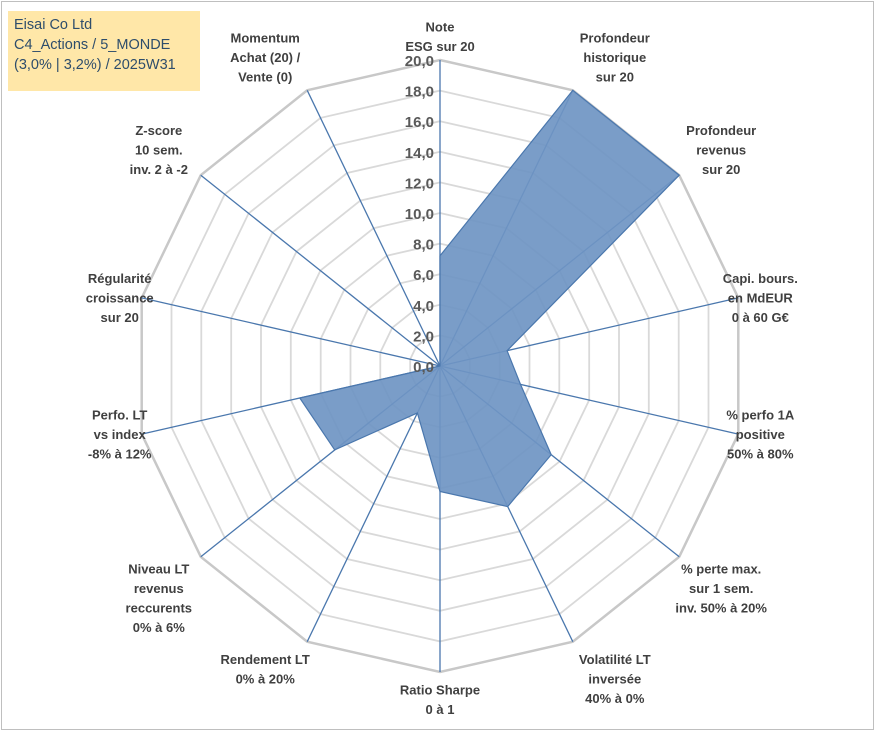 The width and height of the screenshot is (875, 731). I want to click on tick-label: 12,0, so click(419, 183).